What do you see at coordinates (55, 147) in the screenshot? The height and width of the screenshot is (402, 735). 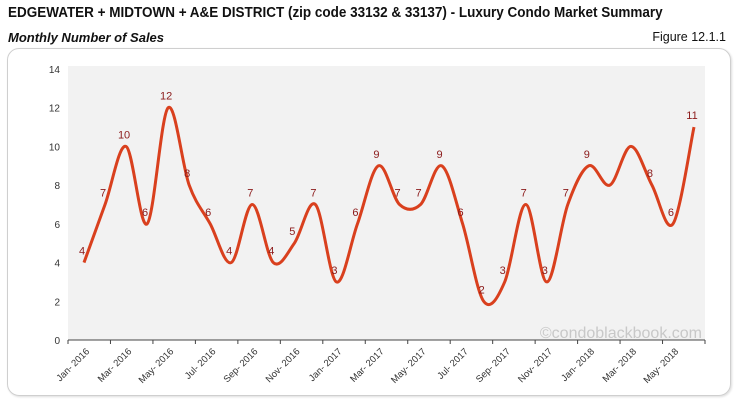 I see `y-tick-label: 10` at bounding box center [55, 147].